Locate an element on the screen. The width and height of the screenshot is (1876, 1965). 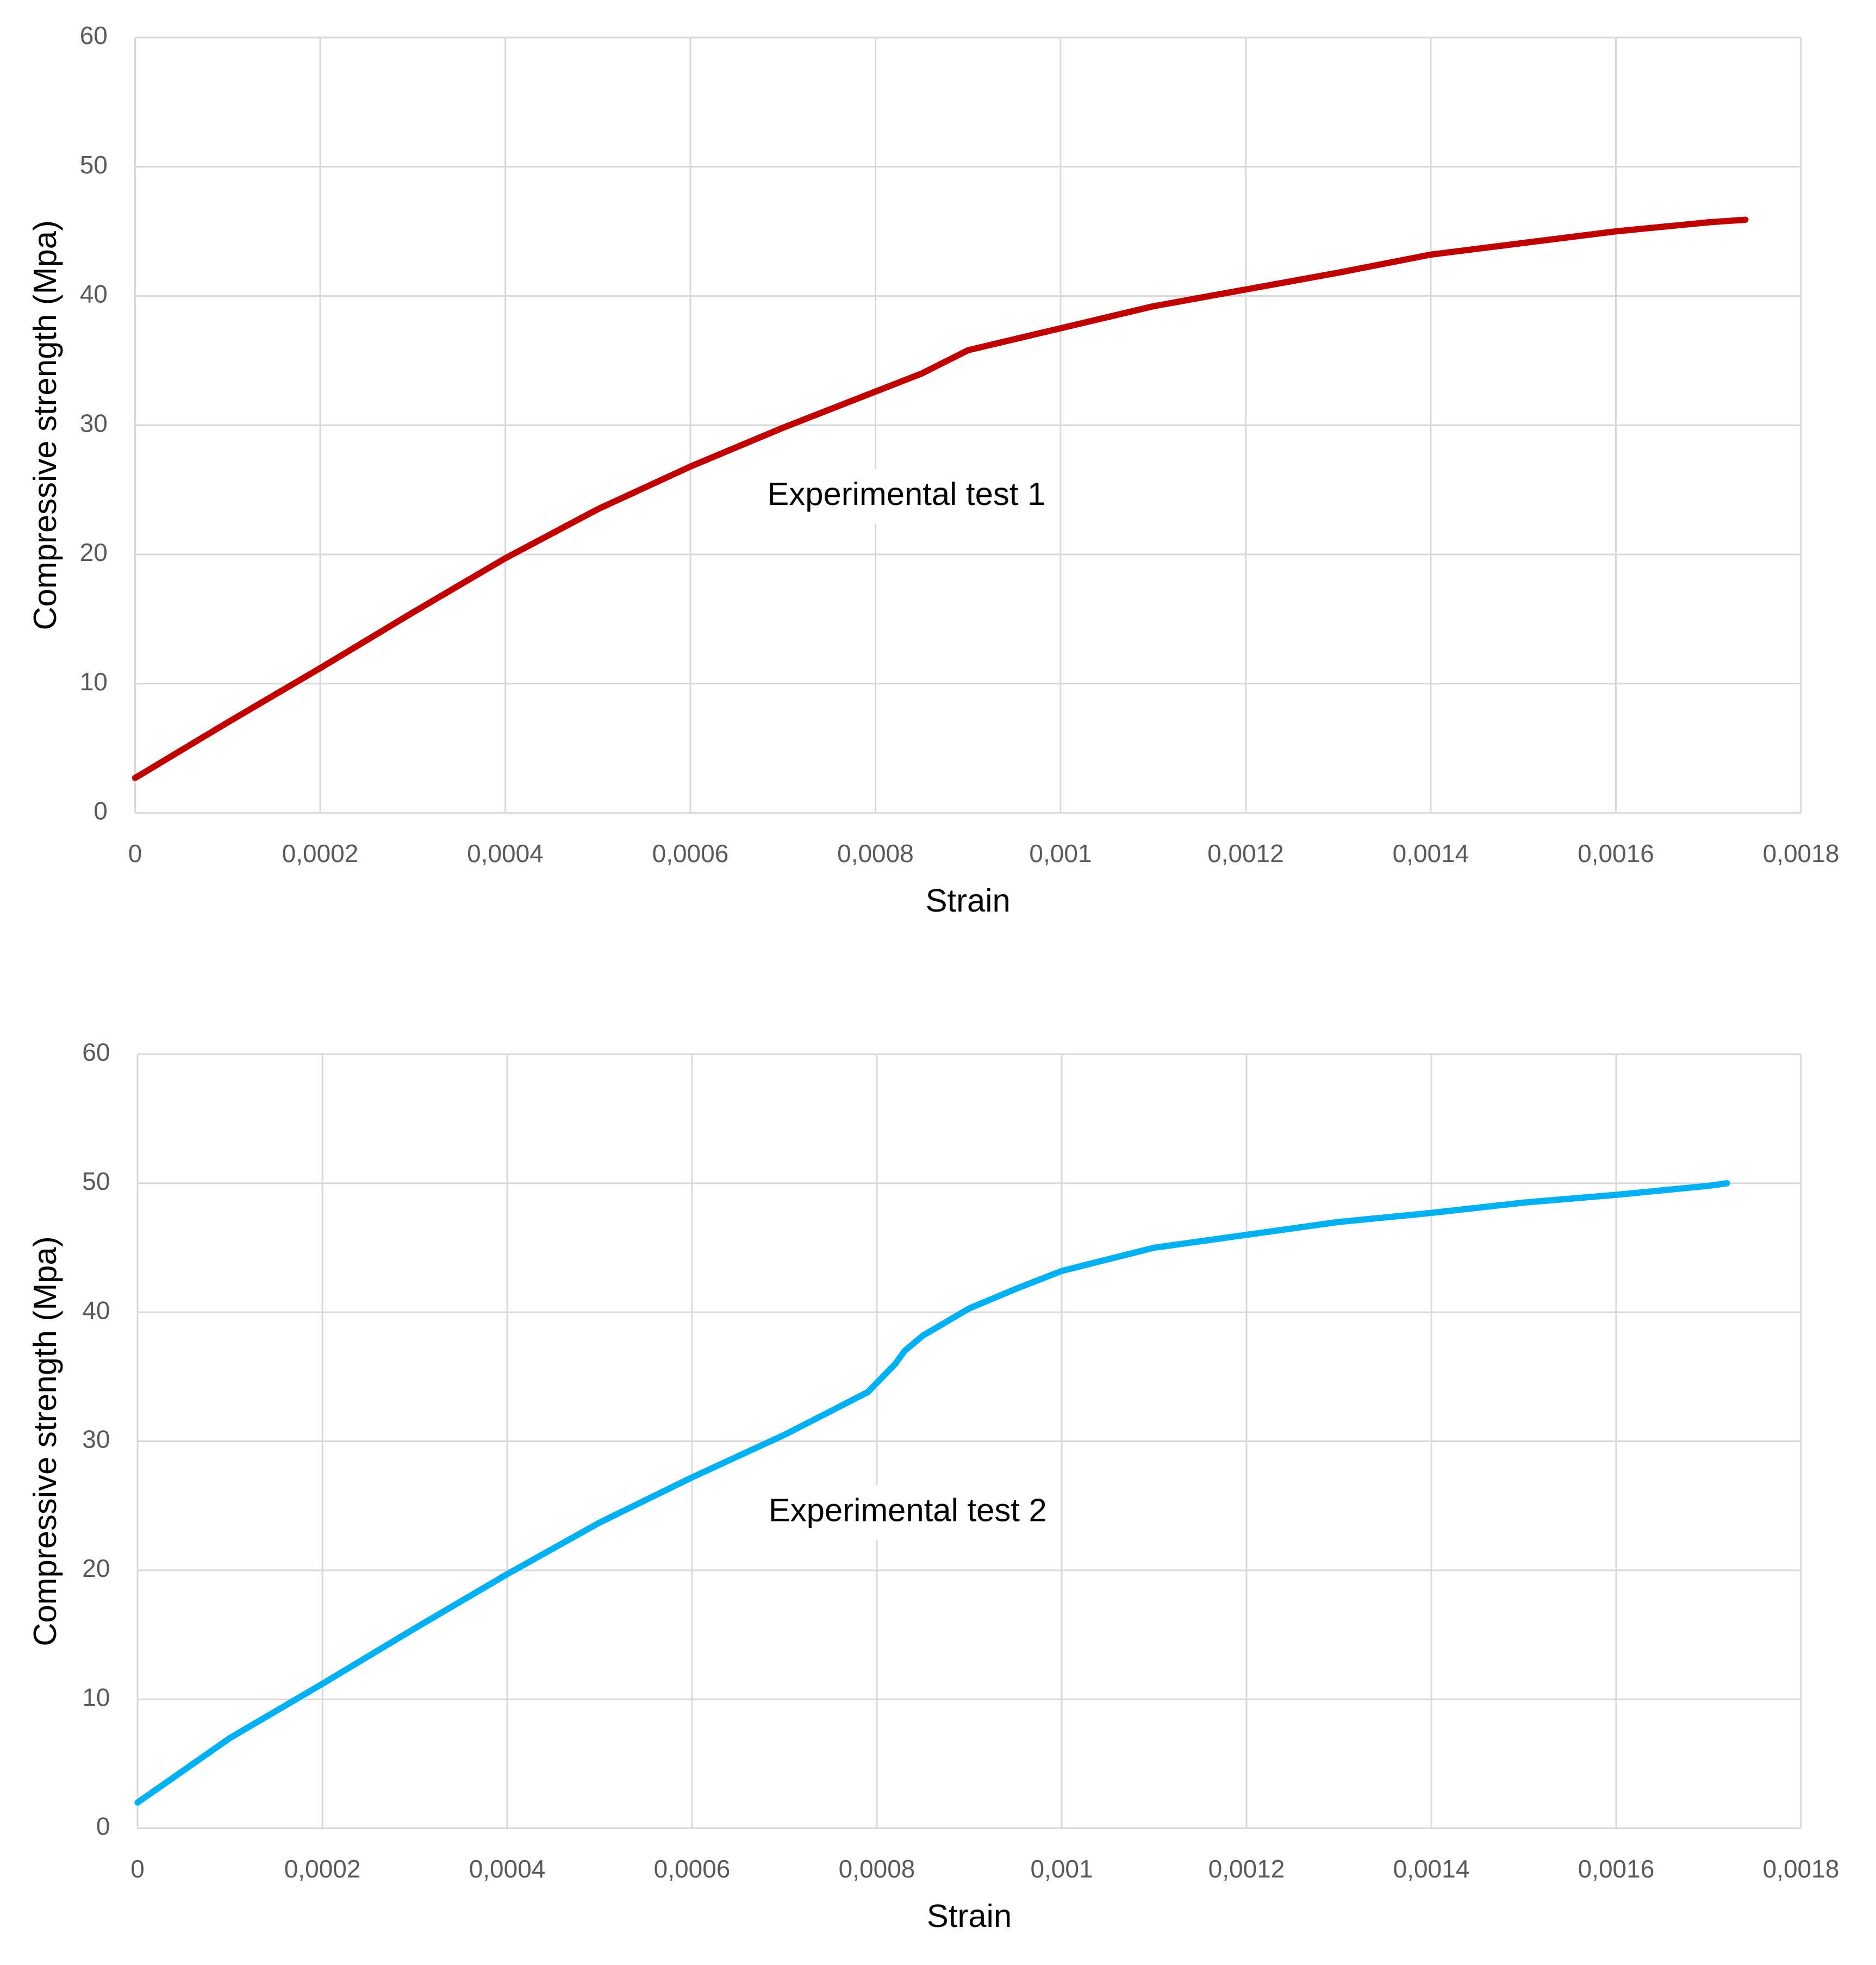
annotation: Experimental test 2 is located at coordinates (908, 1510).